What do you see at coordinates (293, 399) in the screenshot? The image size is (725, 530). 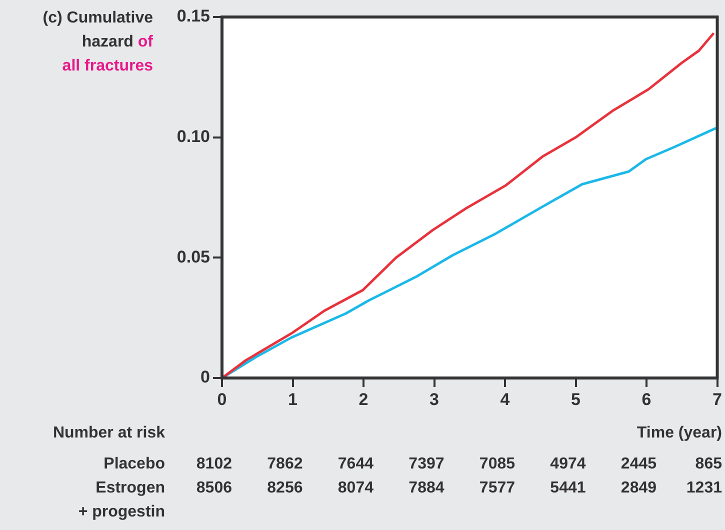 I see `x-tick-label: 1` at bounding box center [293, 399].